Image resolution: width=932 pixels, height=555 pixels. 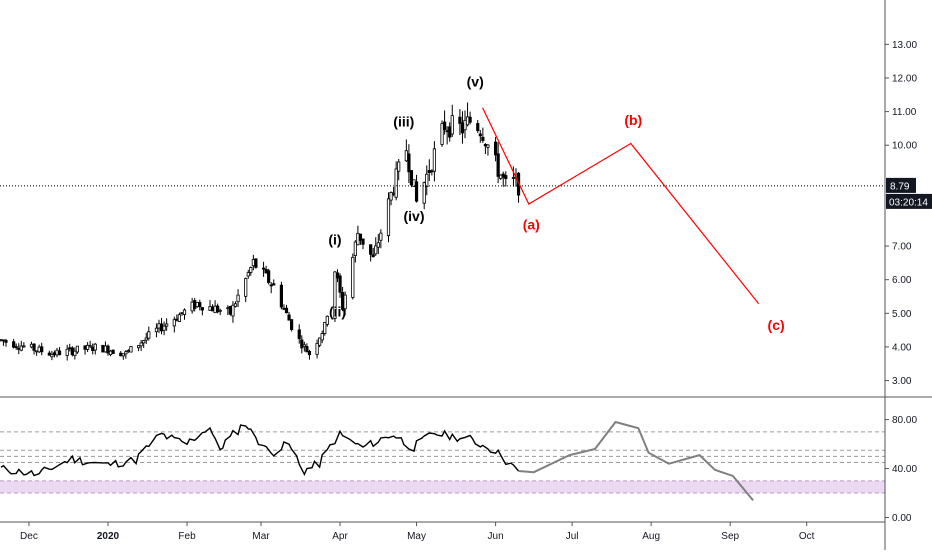 What do you see at coordinates (531, 224) in the screenshot?
I see `wave-label: (a)` at bounding box center [531, 224].